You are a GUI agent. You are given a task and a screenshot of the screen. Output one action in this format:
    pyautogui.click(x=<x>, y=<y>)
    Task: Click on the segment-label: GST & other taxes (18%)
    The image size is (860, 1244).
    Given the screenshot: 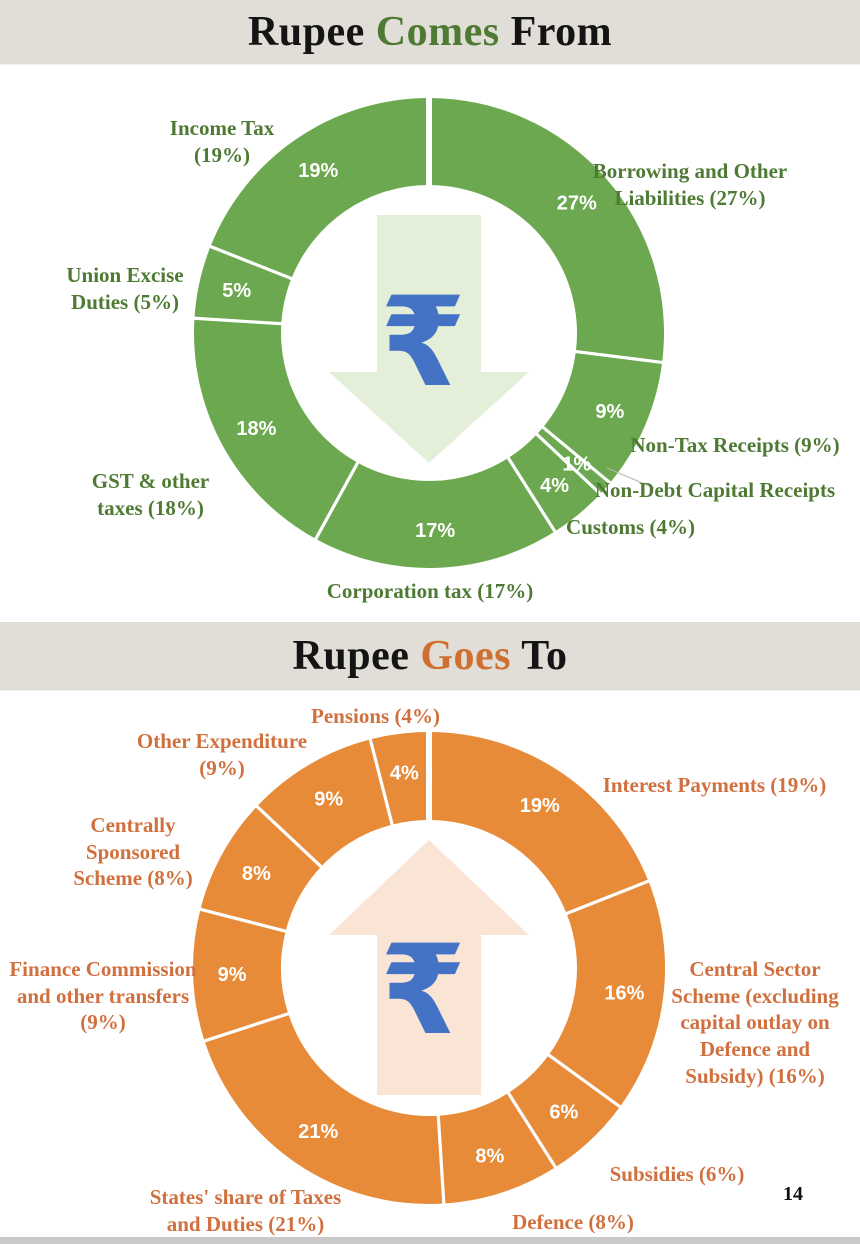 What is the action you would take?
    pyautogui.click(x=150, y=494)
    